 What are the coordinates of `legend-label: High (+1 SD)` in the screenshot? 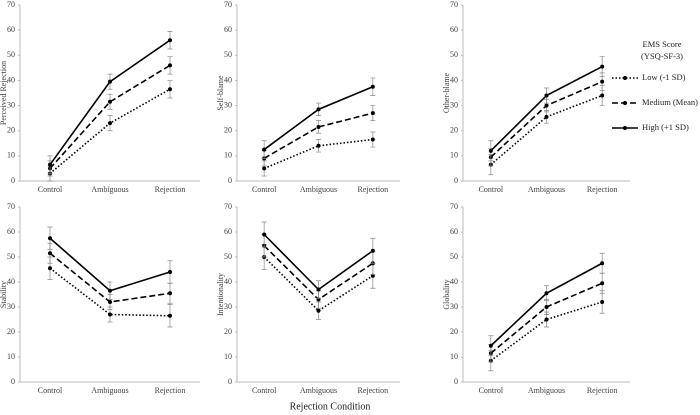 It's located at (665, 127).